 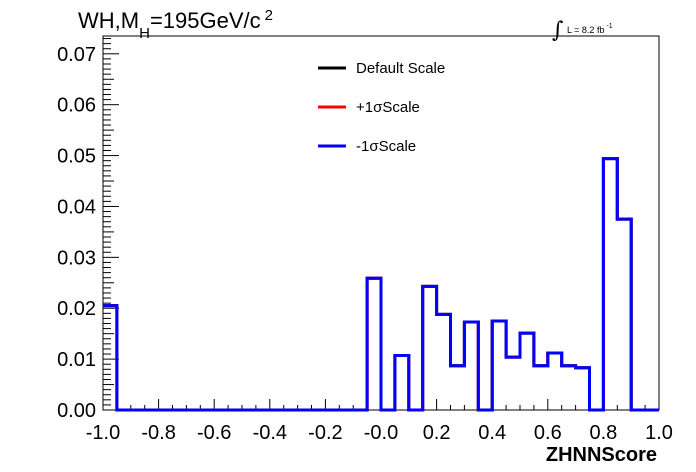 I want to click on luminosity-unit-exponent: -1, so click(x=609, y=26).